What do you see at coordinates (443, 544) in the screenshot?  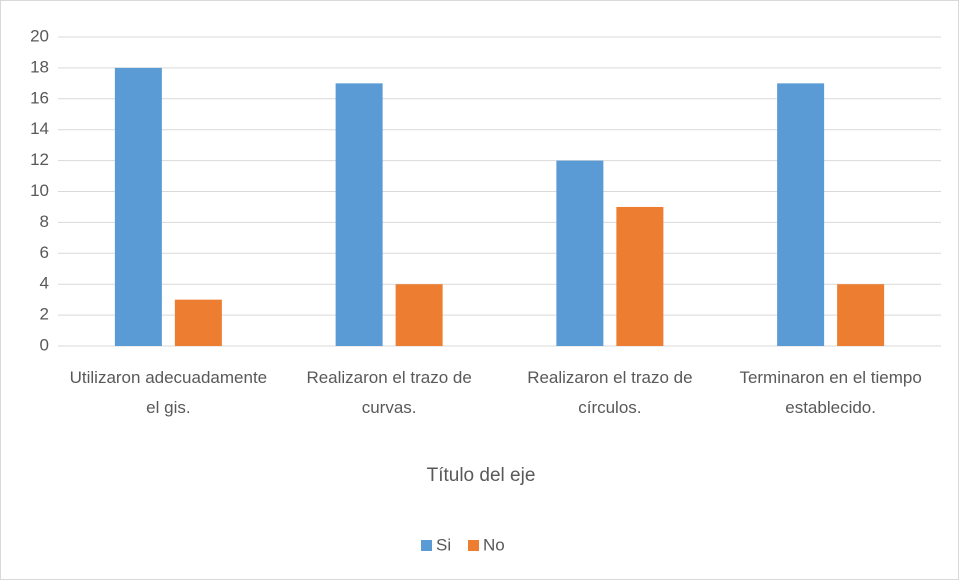 I see `legend-label: Si` at bounding box center [443, 544].